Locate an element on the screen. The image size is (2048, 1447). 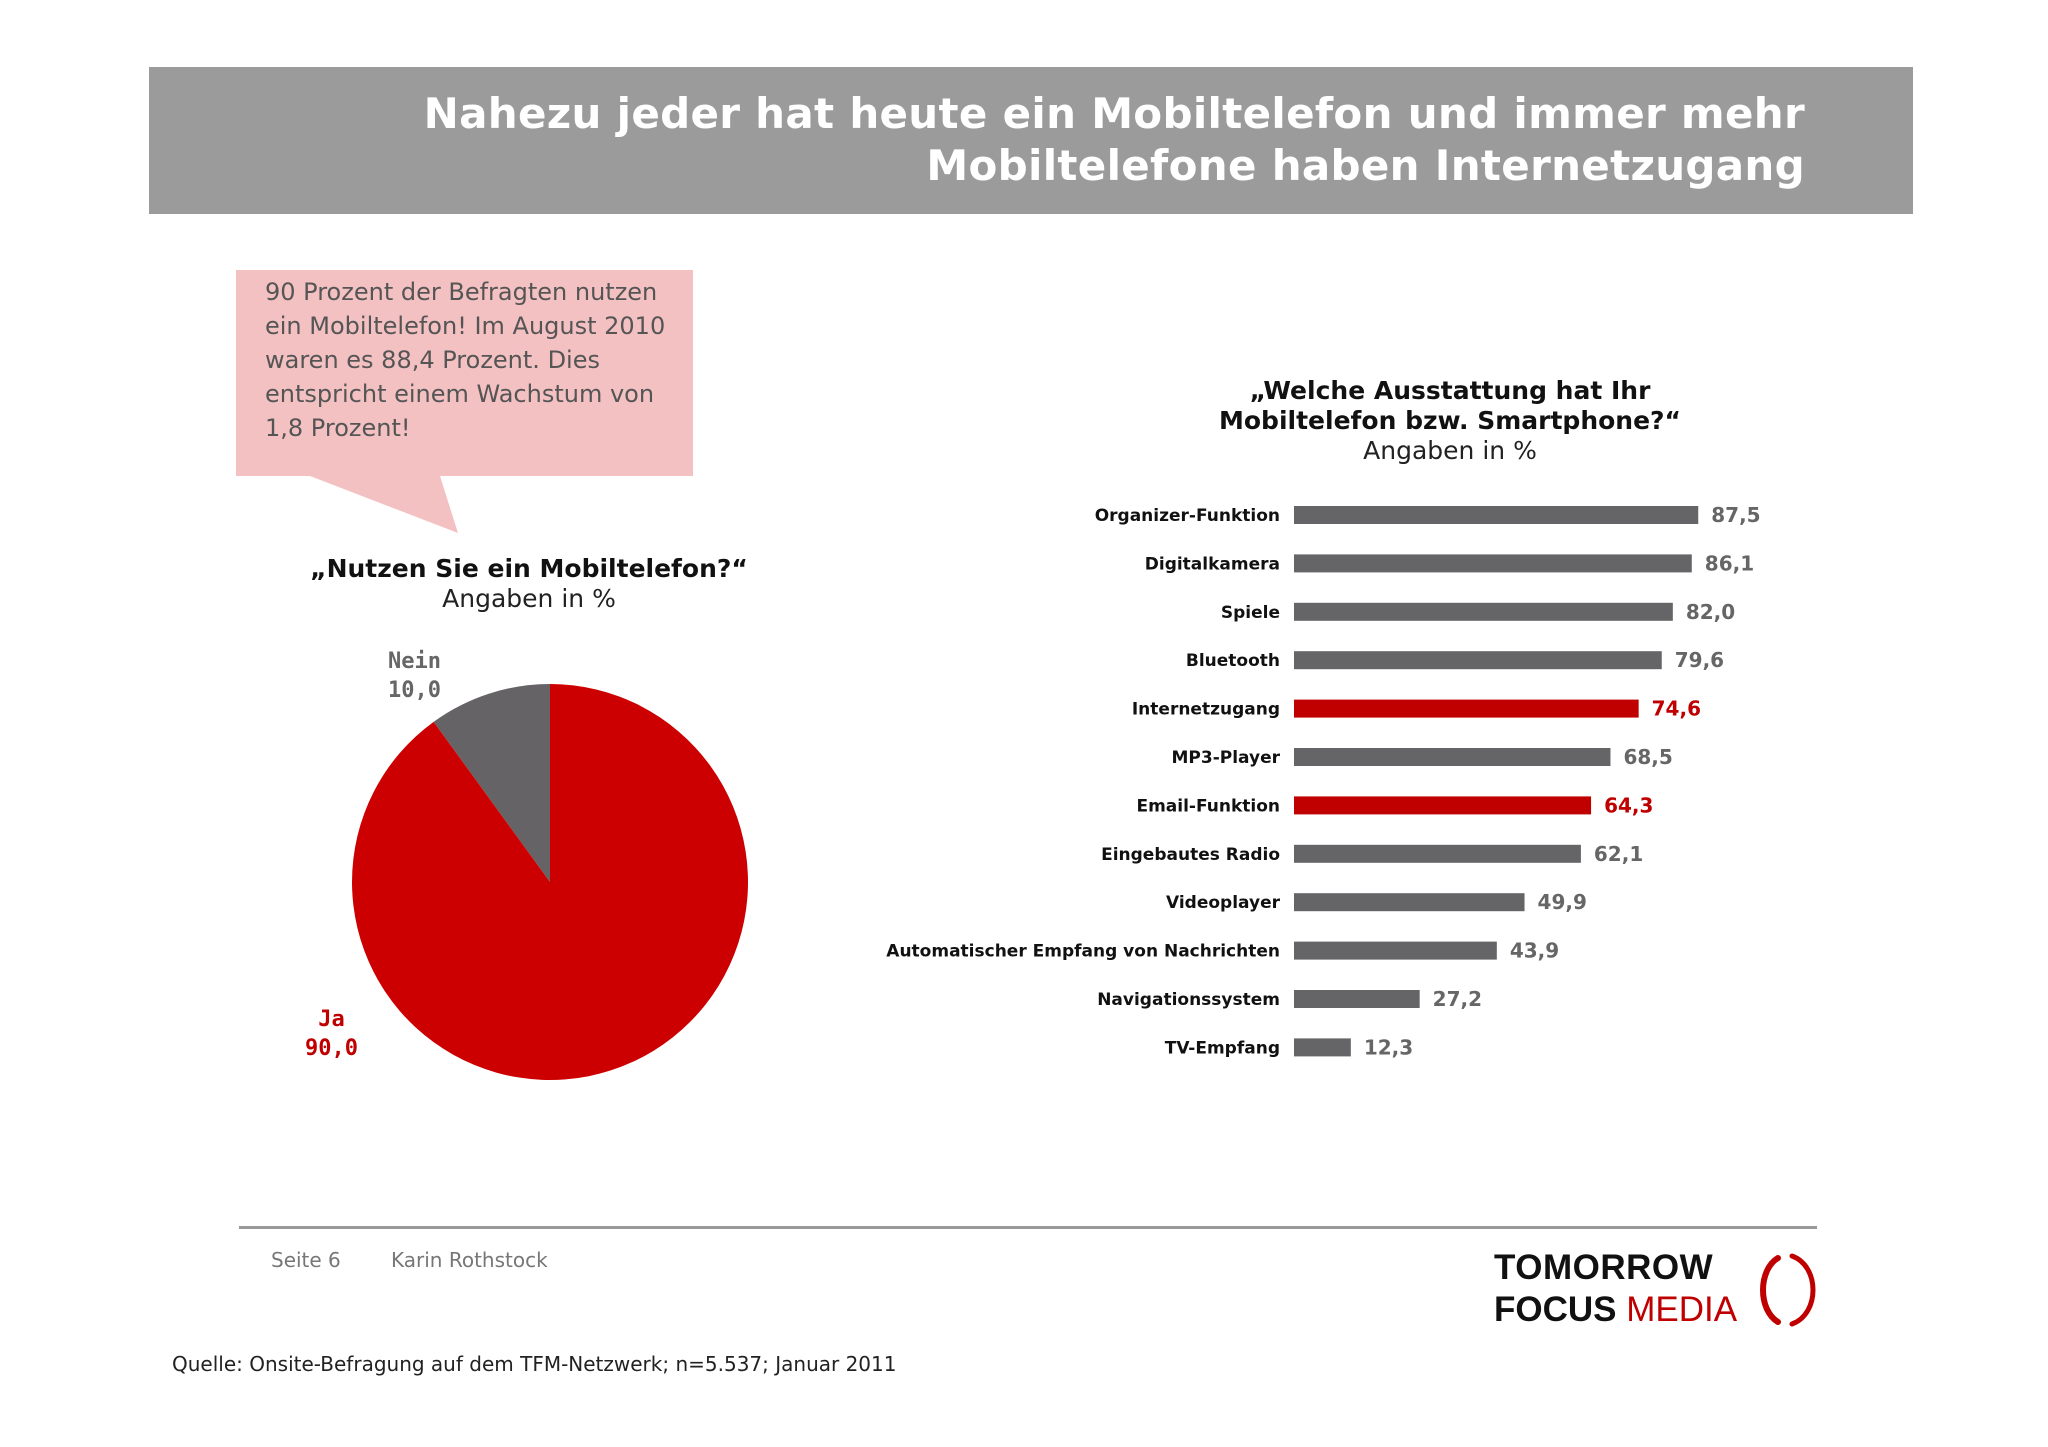
pie-chart: Nein 10,0 Ja 90,0 is located at coordinates (585, 860).